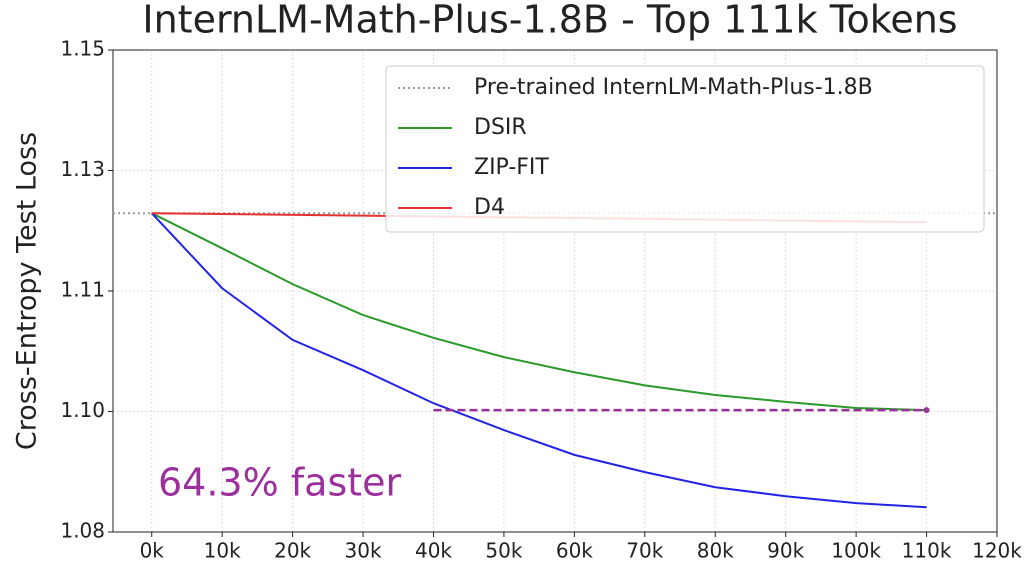  Describe the element at coordinates (503, 551) in the screenshot. I see `x-tick-label: 50k` at that location.